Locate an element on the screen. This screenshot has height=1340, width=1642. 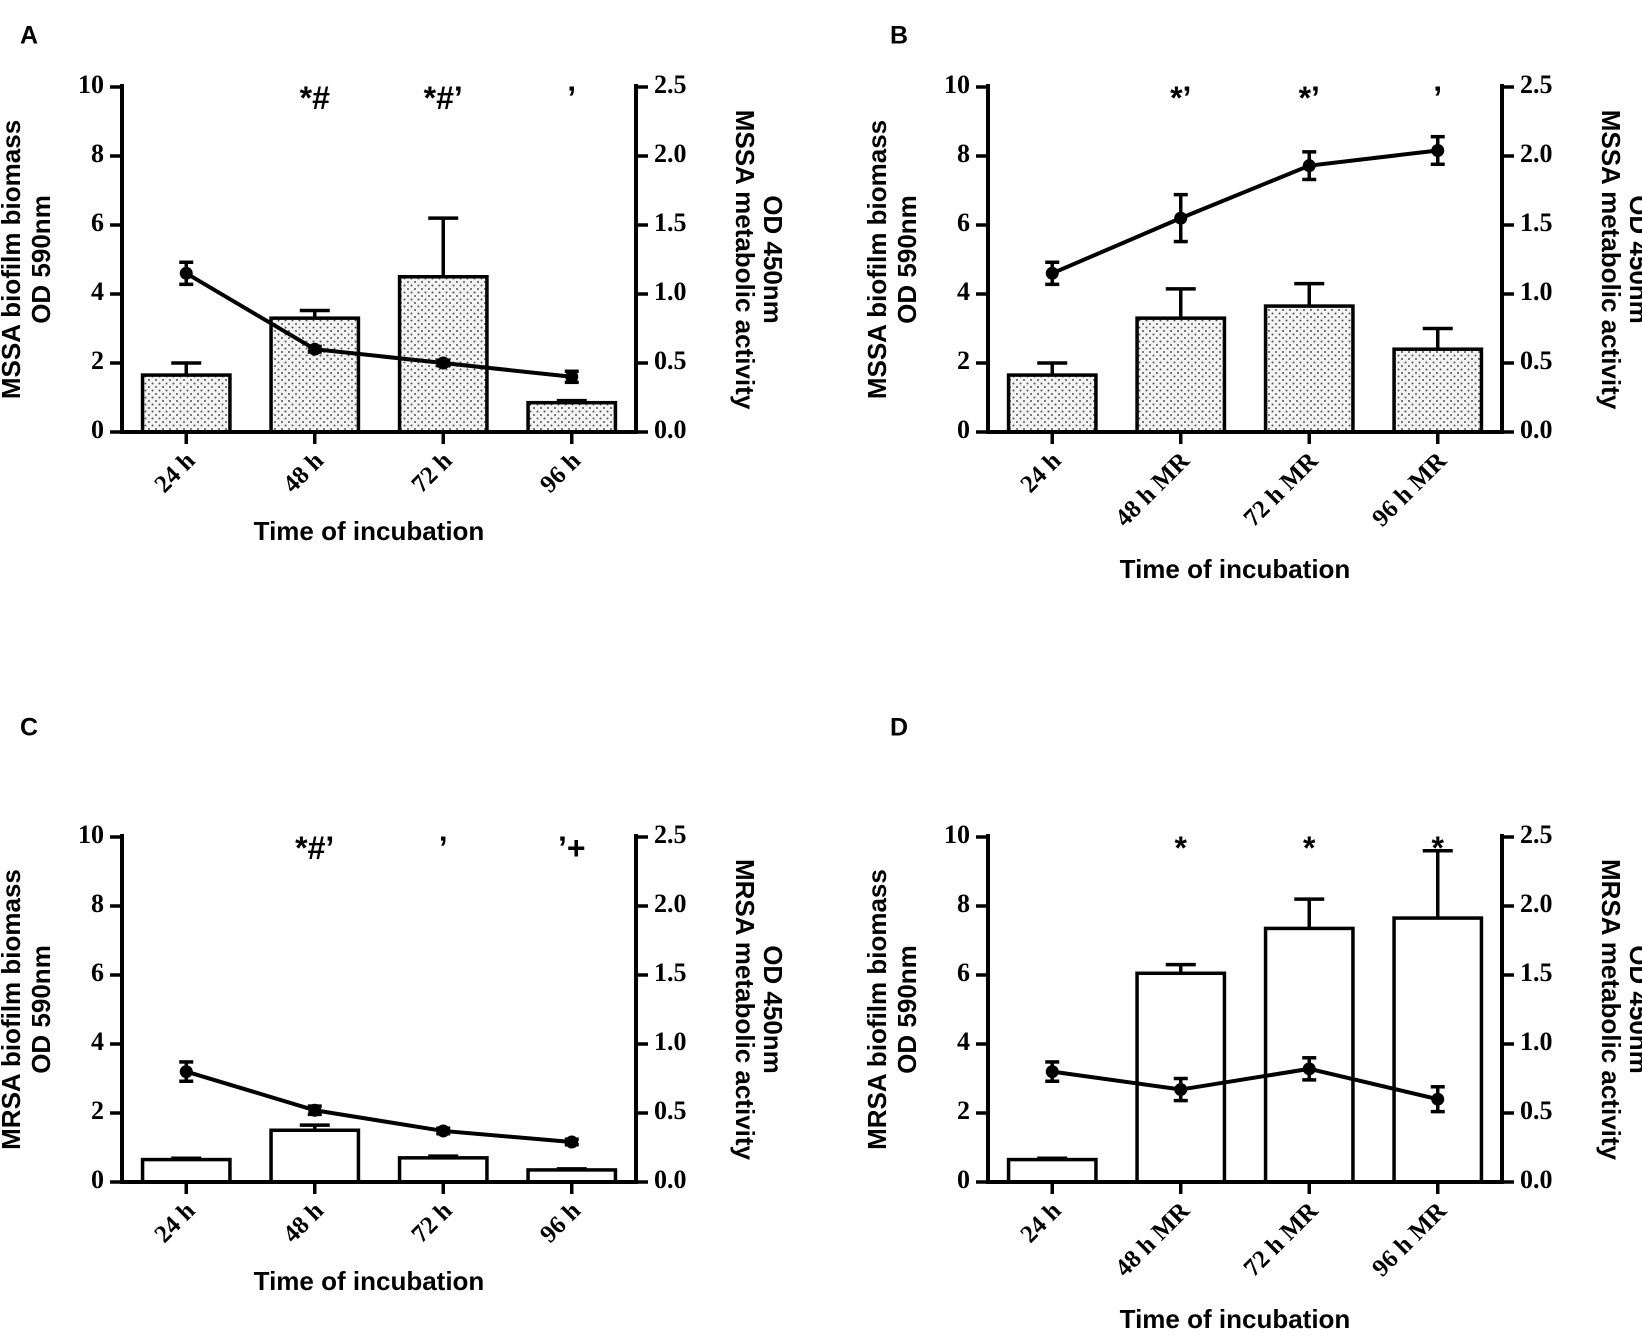
panel-letter: B is located at coordinates (899, 36).